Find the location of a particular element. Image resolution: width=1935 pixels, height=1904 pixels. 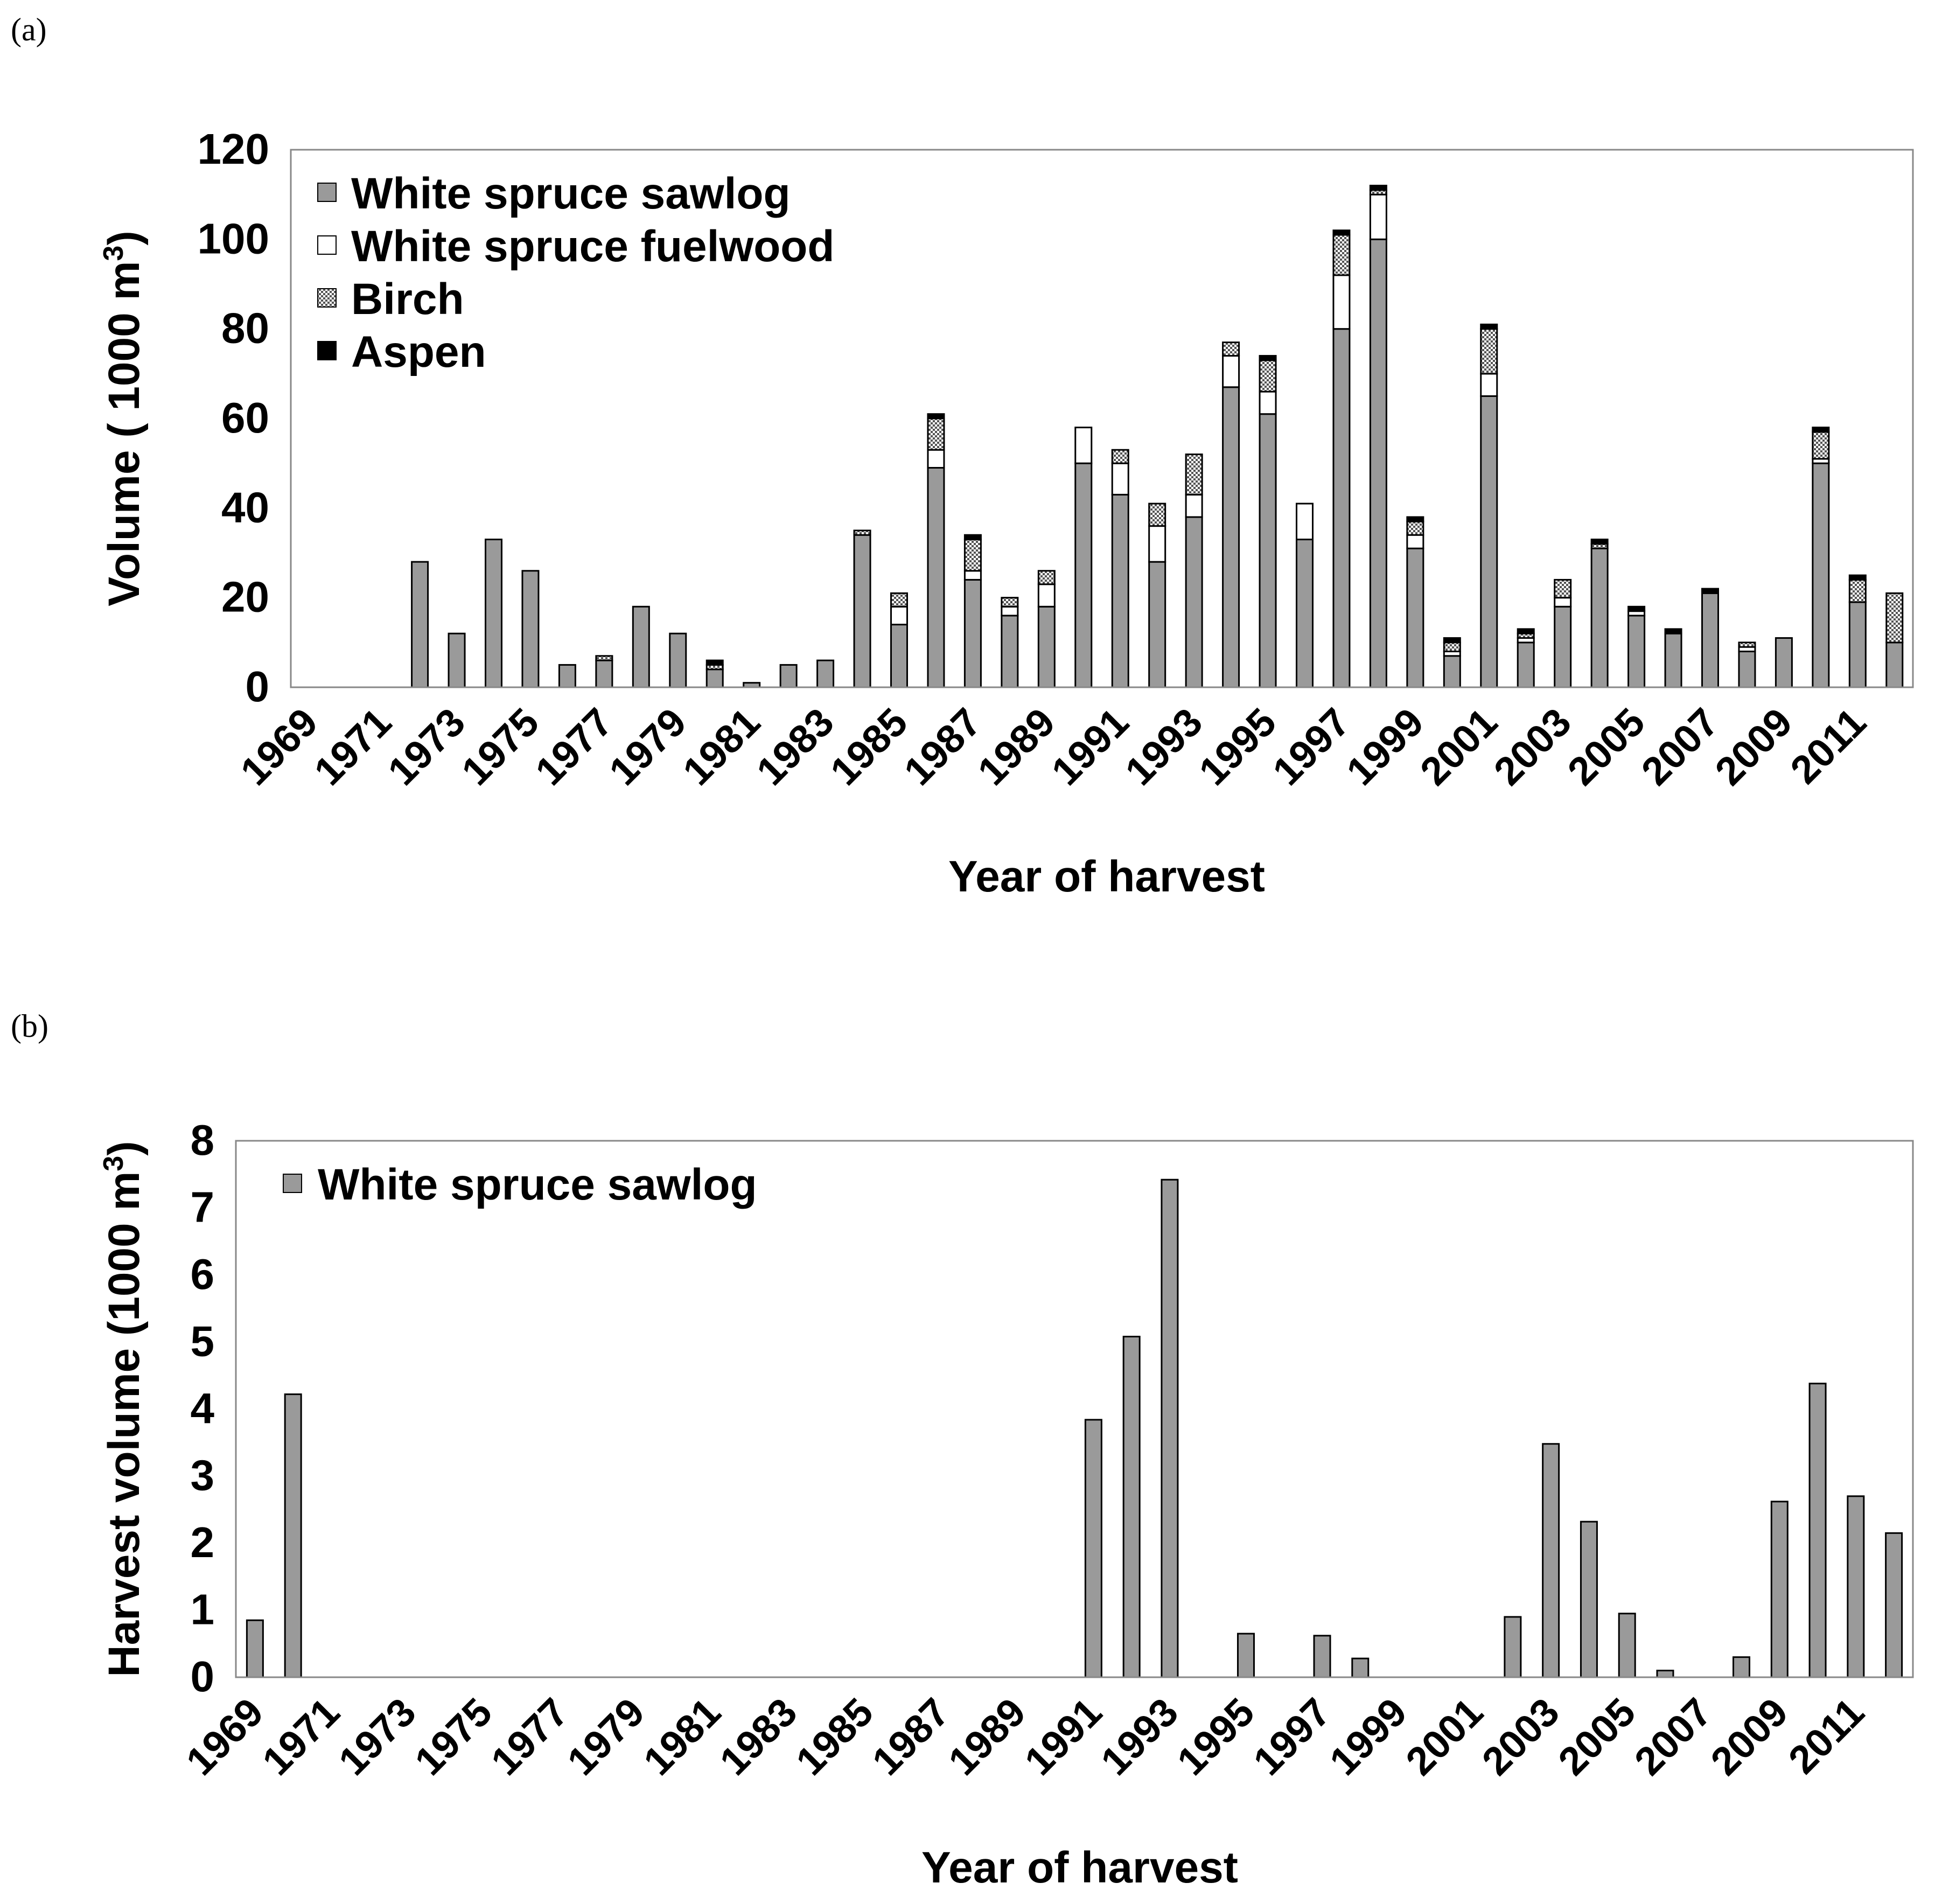

x-tick-label: 2001 is located at coordinates (1444, 1737).